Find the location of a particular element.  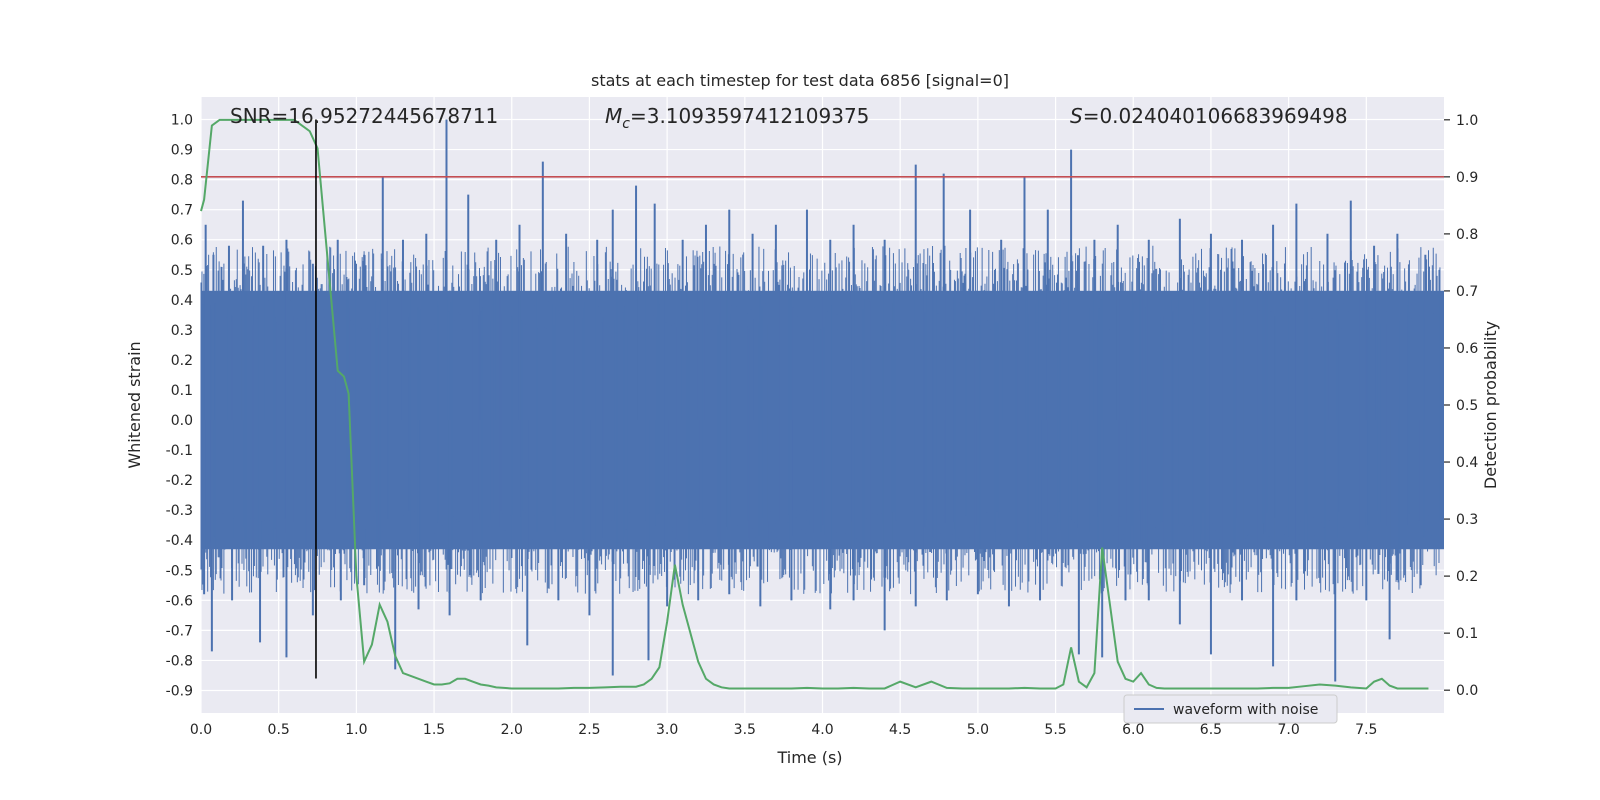

x-tick-label: 7.5 is located at coordinates (1366, 730).